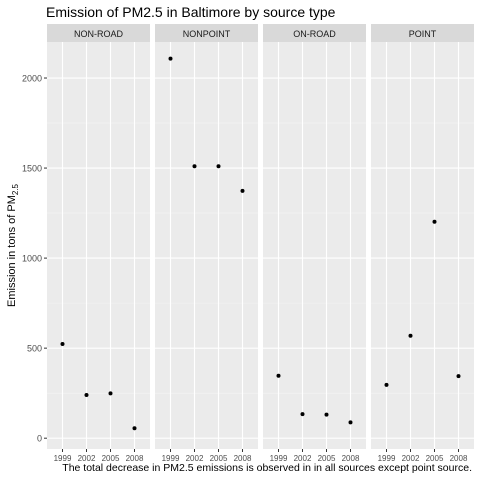  Describe the element at coordinates (32, 79) in the screenshot. I see `y-tick-label: 2000` at that location.